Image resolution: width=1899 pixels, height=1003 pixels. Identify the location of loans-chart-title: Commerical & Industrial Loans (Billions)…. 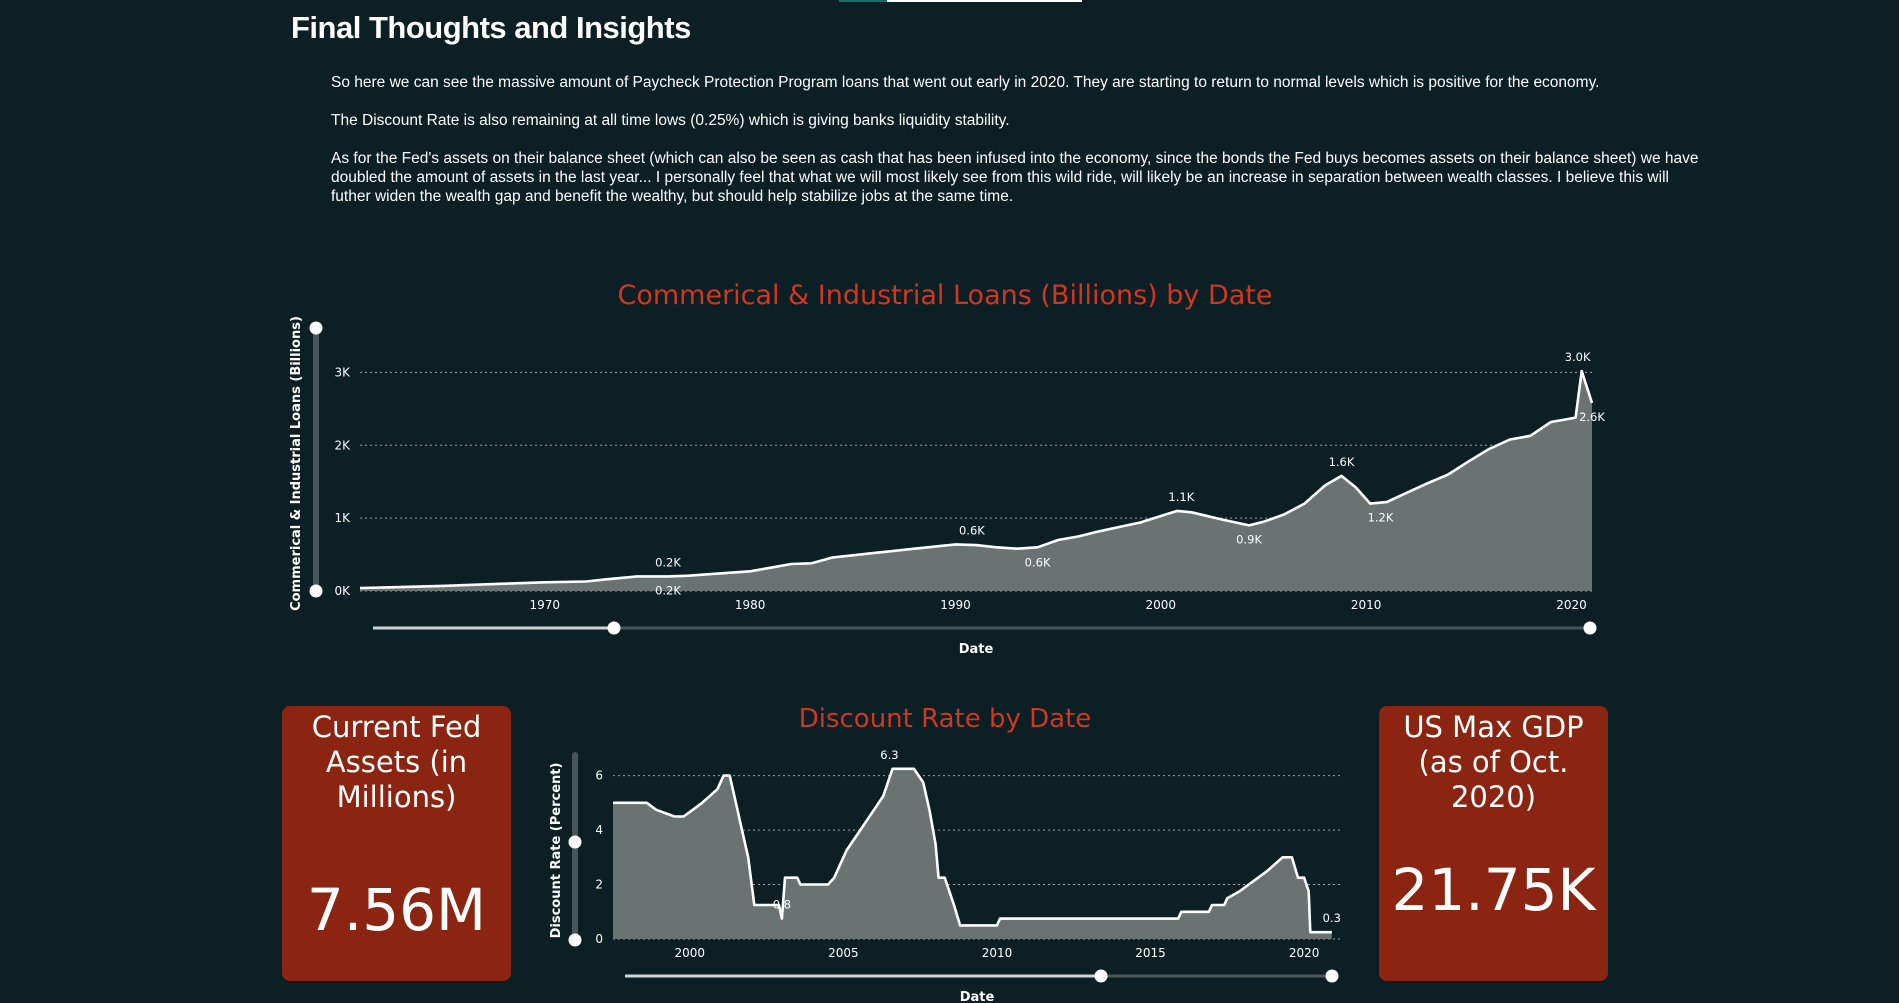
(945, 295).